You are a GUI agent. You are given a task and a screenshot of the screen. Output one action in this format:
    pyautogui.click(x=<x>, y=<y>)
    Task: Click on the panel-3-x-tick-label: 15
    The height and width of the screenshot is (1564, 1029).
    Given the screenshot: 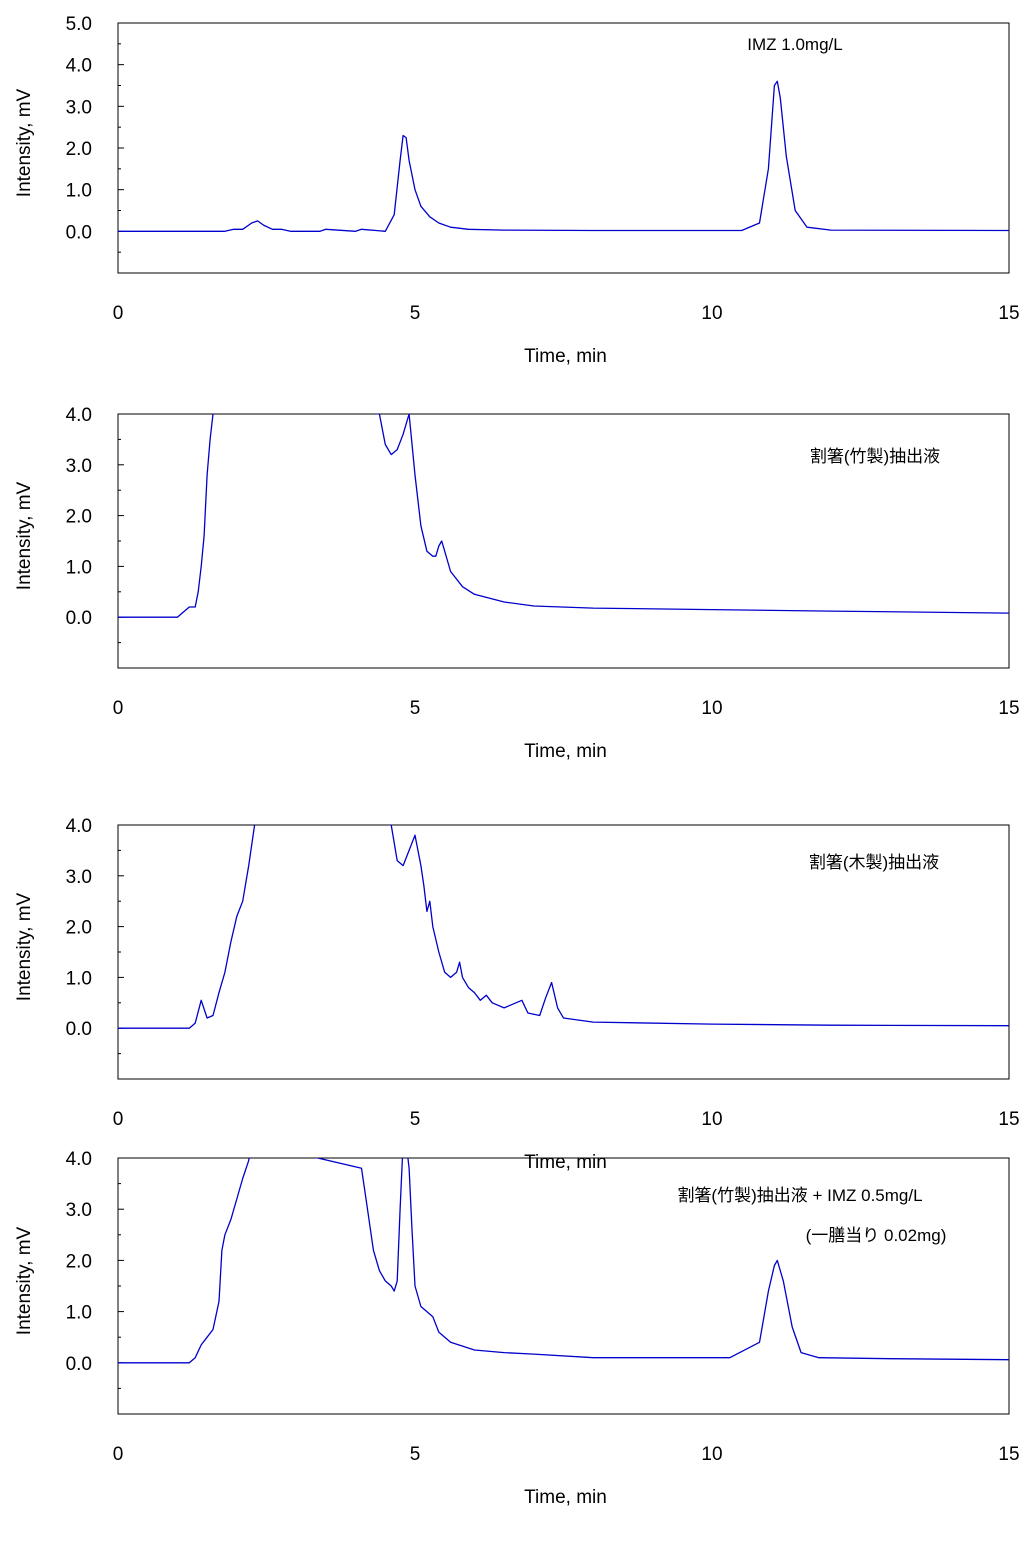 What is the action you would take?
    pyautogui.click(x=1008, y=1119)
    